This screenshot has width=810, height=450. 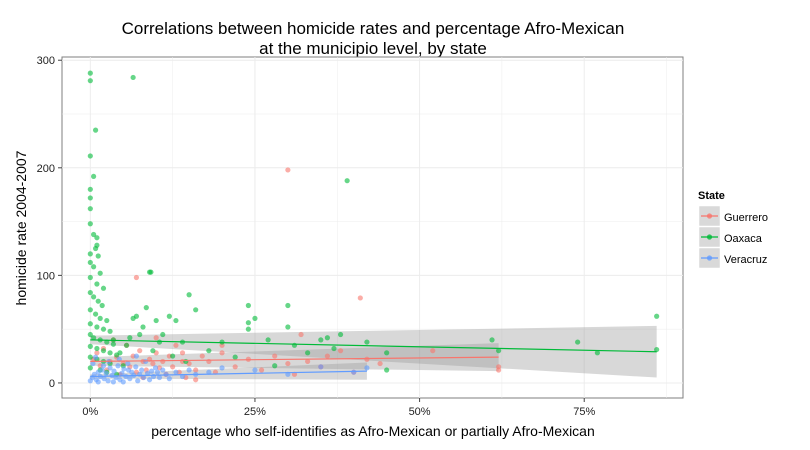 What do you see at coordinates (733, 229) in the screenshot?
I see `legend: State Guerrero Oaxaca Veracruz` at bounding box center [733, 229].